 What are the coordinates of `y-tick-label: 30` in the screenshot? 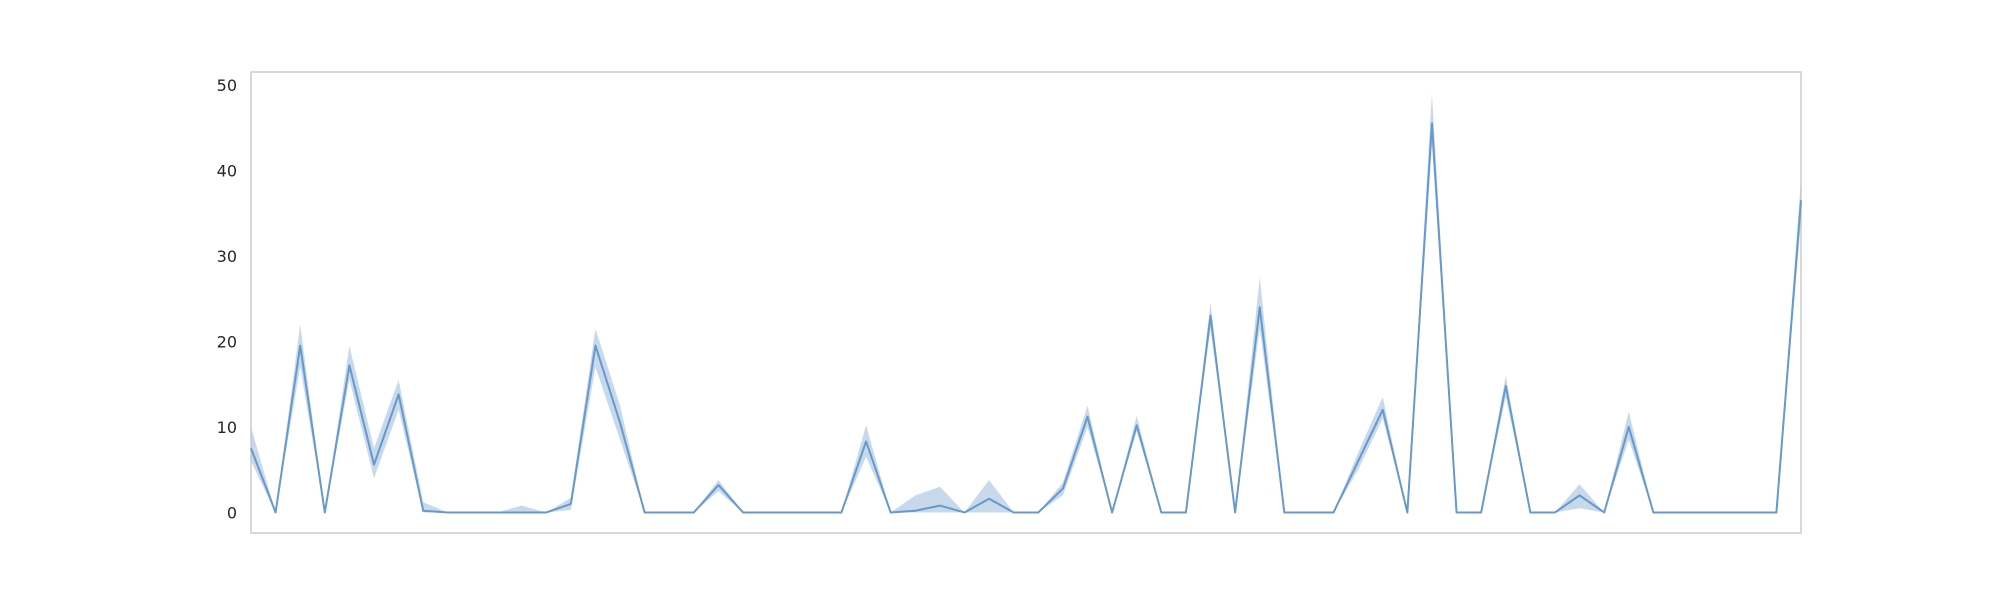 It's located at (227, 256).